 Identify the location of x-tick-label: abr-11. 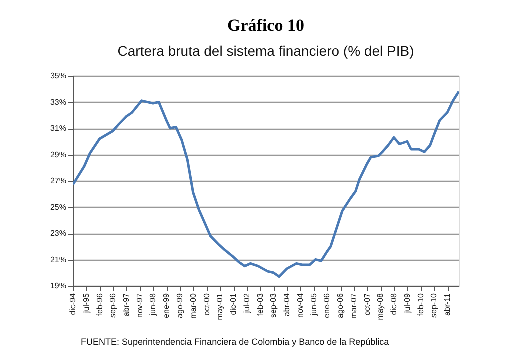
(447, 304).